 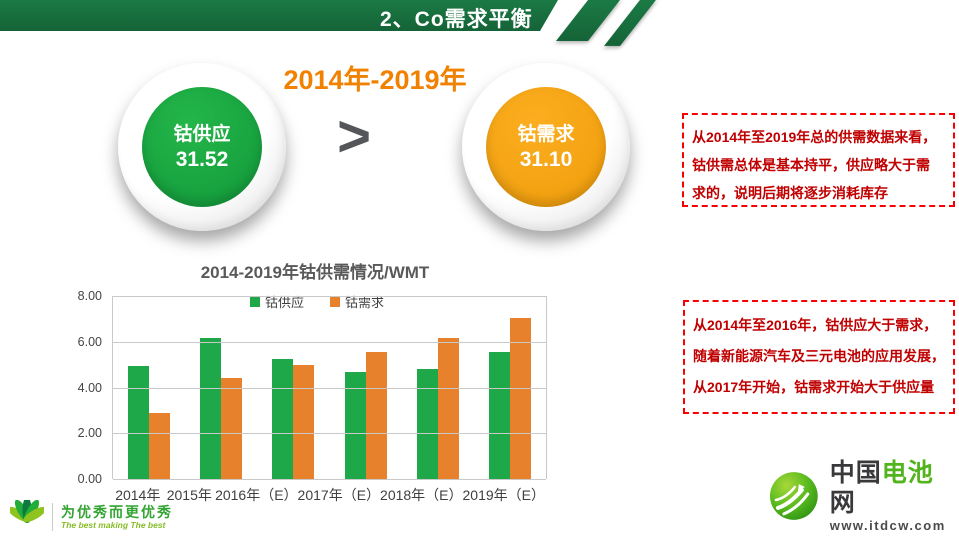 What do you see at coordinates (354, 136) in the screenshot?
I see `greater-than-icon: >` at bounding box center [354, 136].